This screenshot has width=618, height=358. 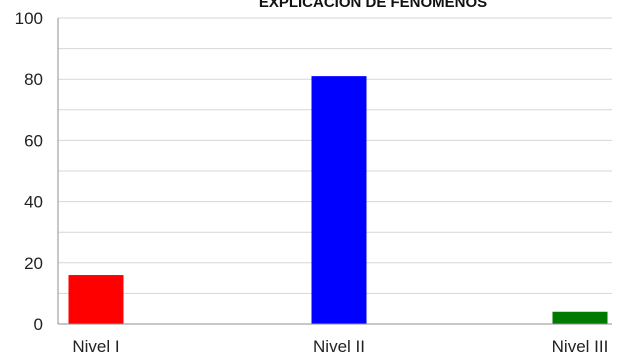 What do you see at coordinates (373, 5) in the screenshot?
I see `chart-title: EXPLICACIÓN DE FENÓMENOS` at bounding box center [373, 5].